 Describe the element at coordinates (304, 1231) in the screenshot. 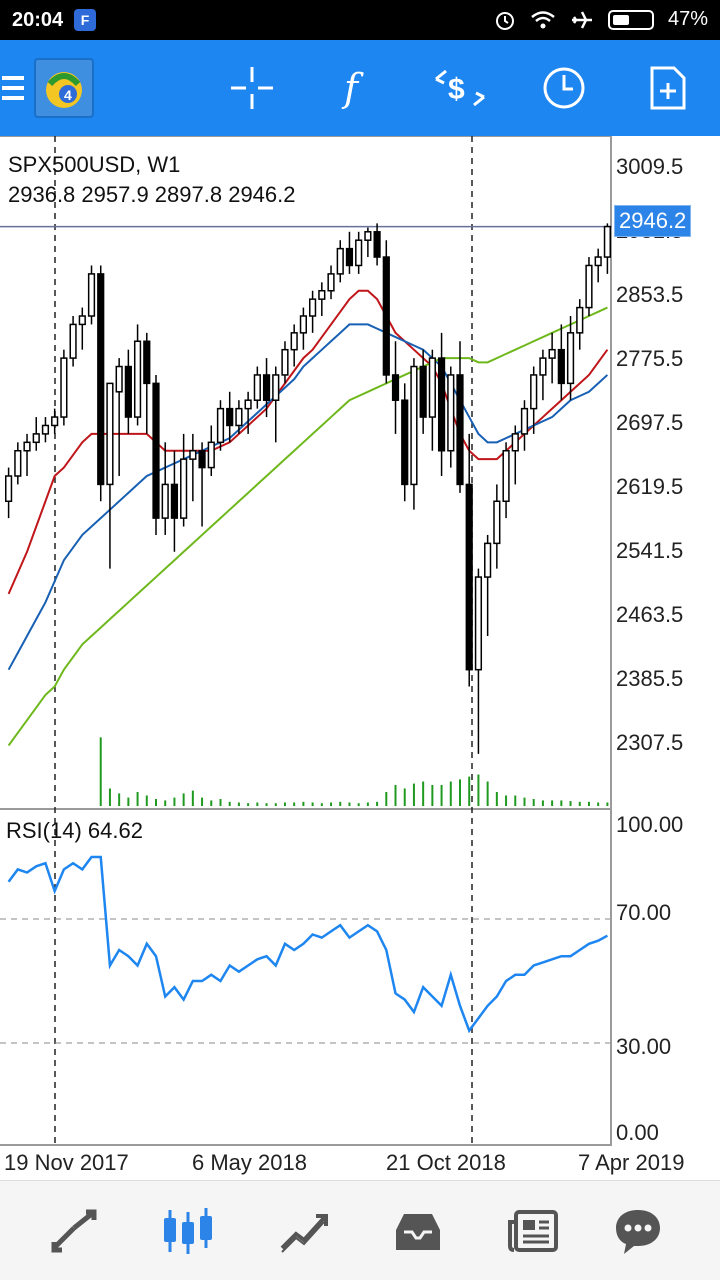

I see `trade-tab-icon` at that location.